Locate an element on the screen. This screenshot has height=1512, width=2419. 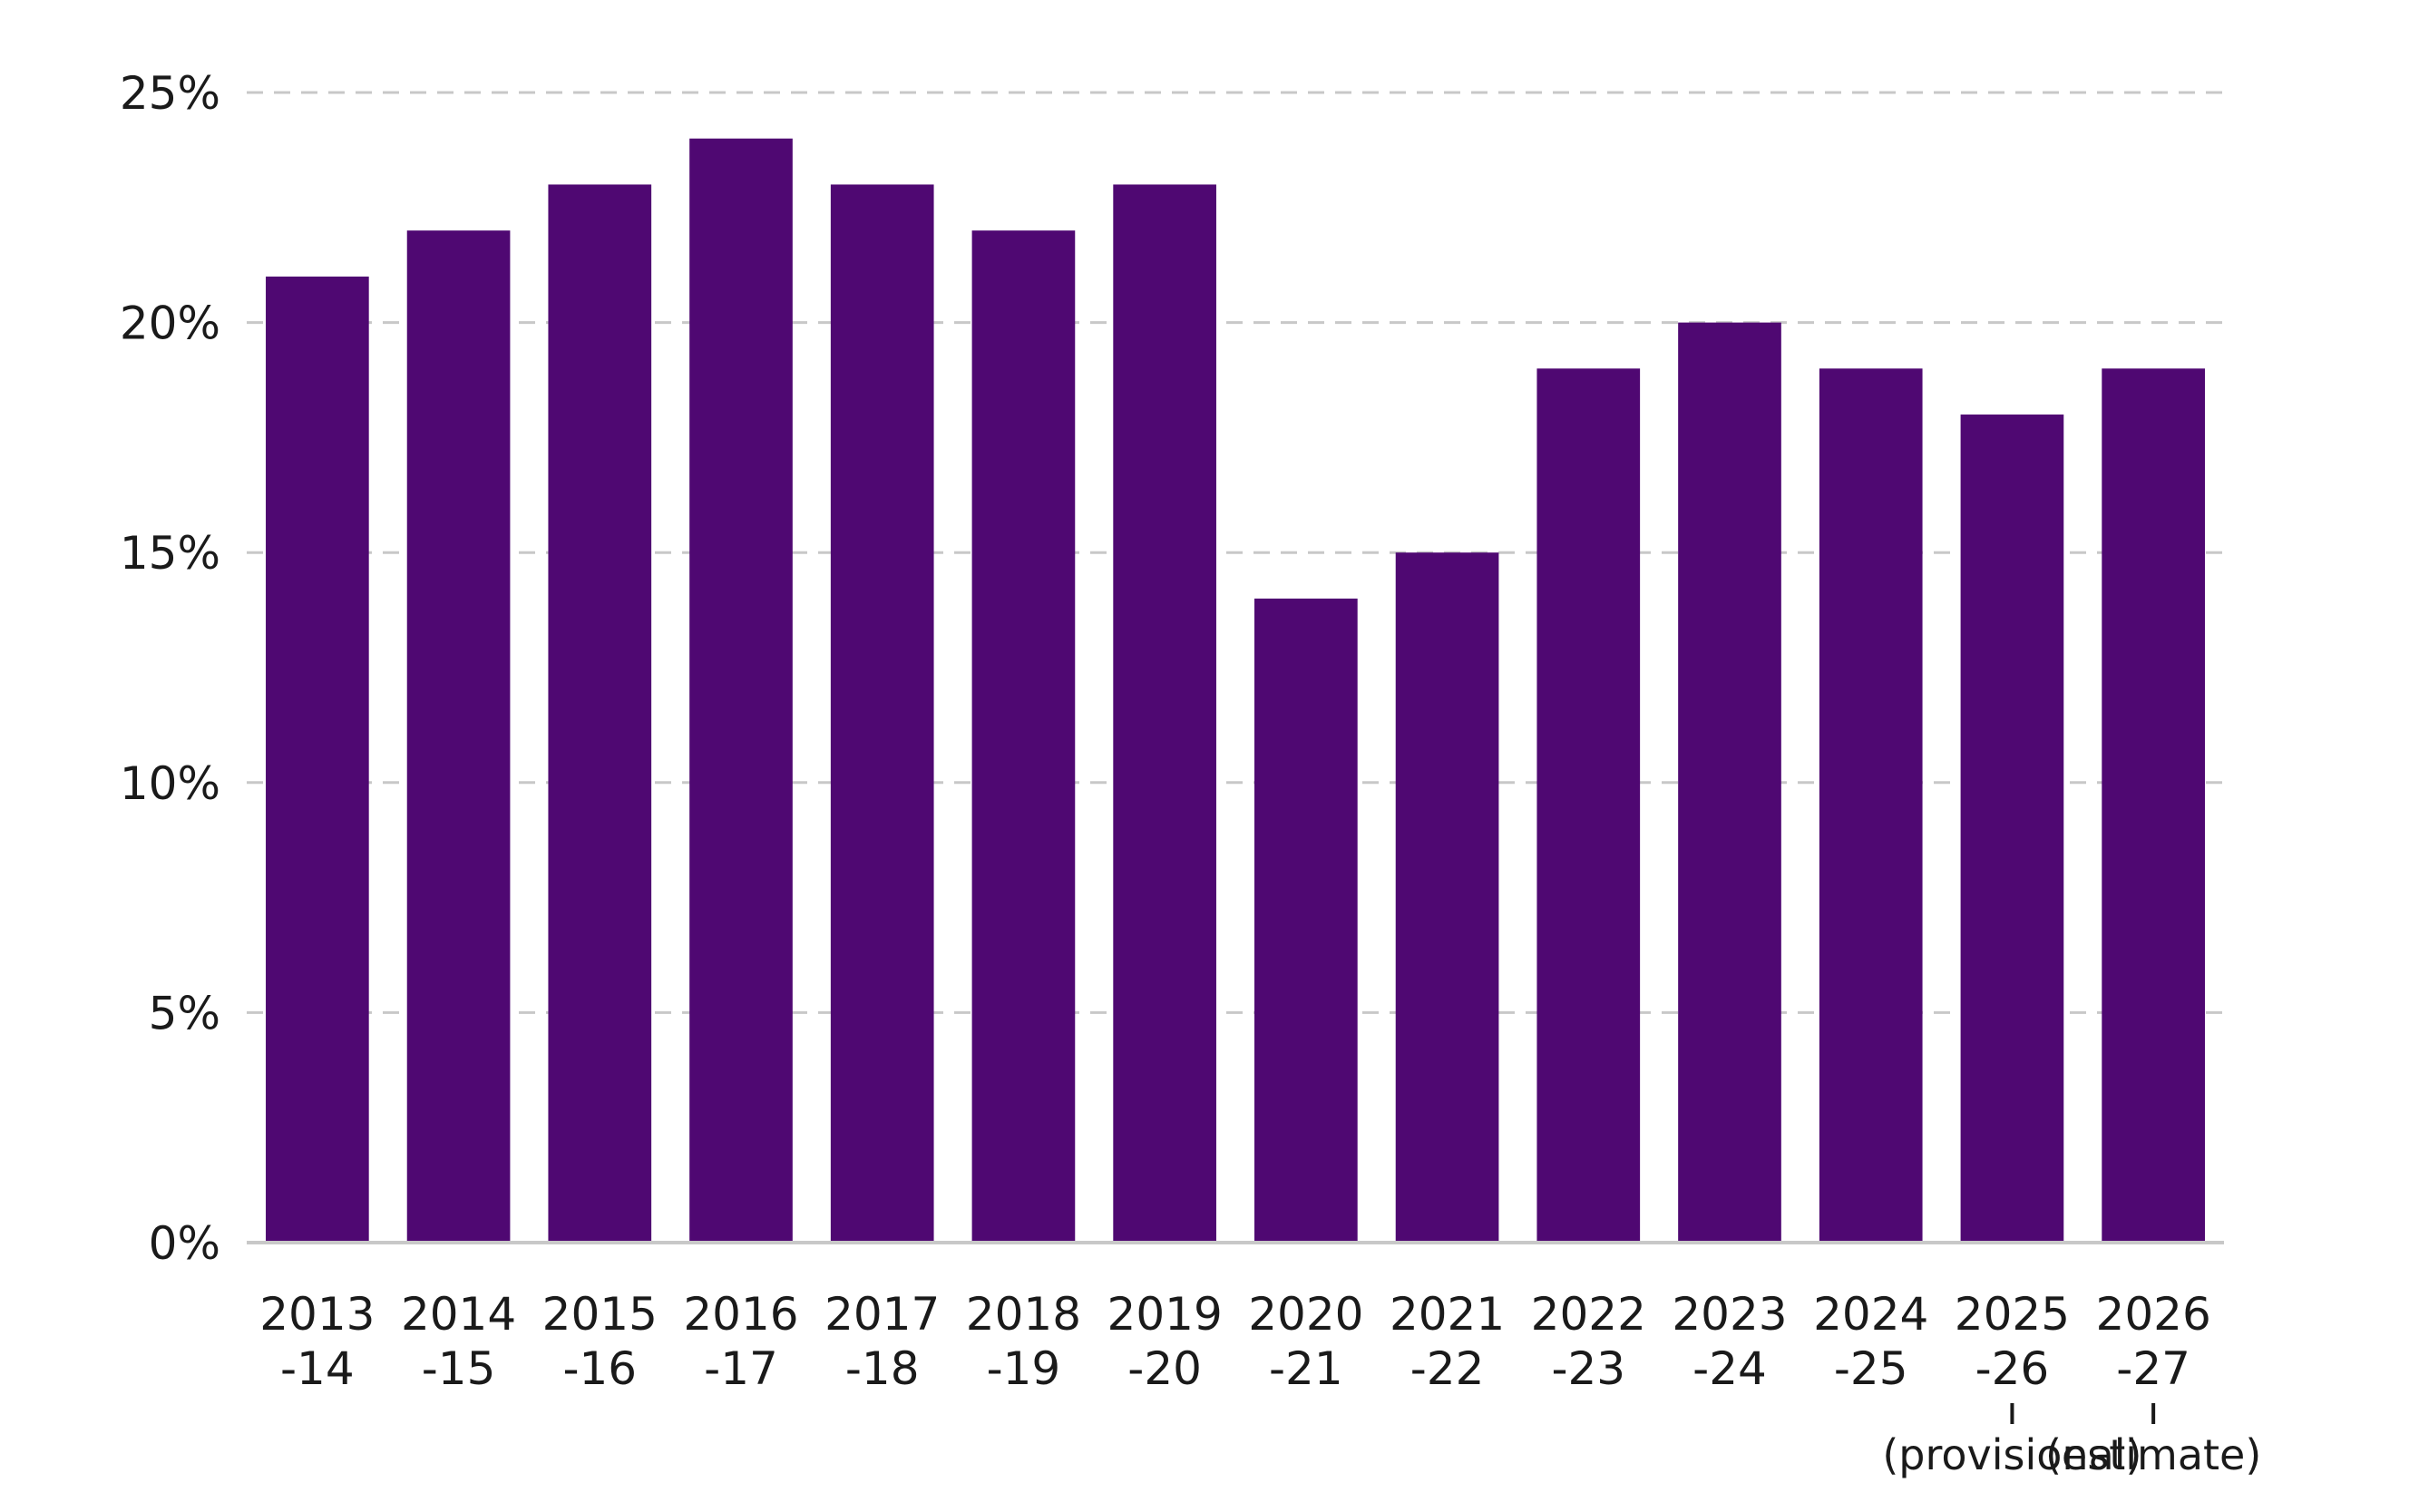
x-tick-label: 2024 -25 is located at coordinates (1870, 1341).